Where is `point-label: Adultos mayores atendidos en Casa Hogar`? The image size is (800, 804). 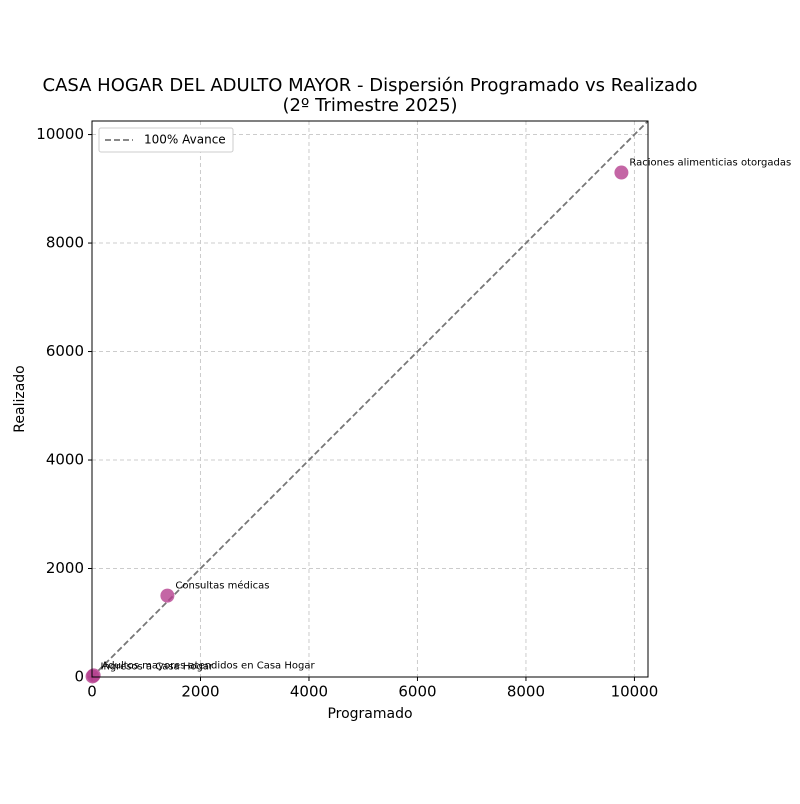 point-label: Adultos mayores atendidos en Casa Hogar is located at coordinates (209, 665).